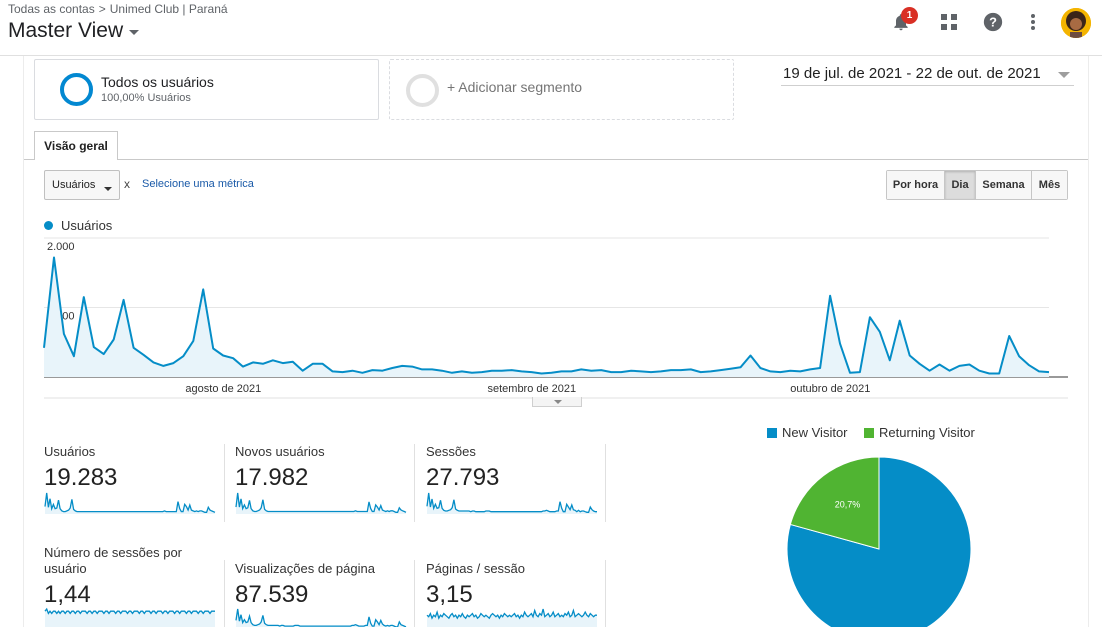 This screenshot has height=627, width=1102. Describe the element at coordinates (531, 389) in the screenshot. I see `x-tick-label: setembro de 2021` at that location.